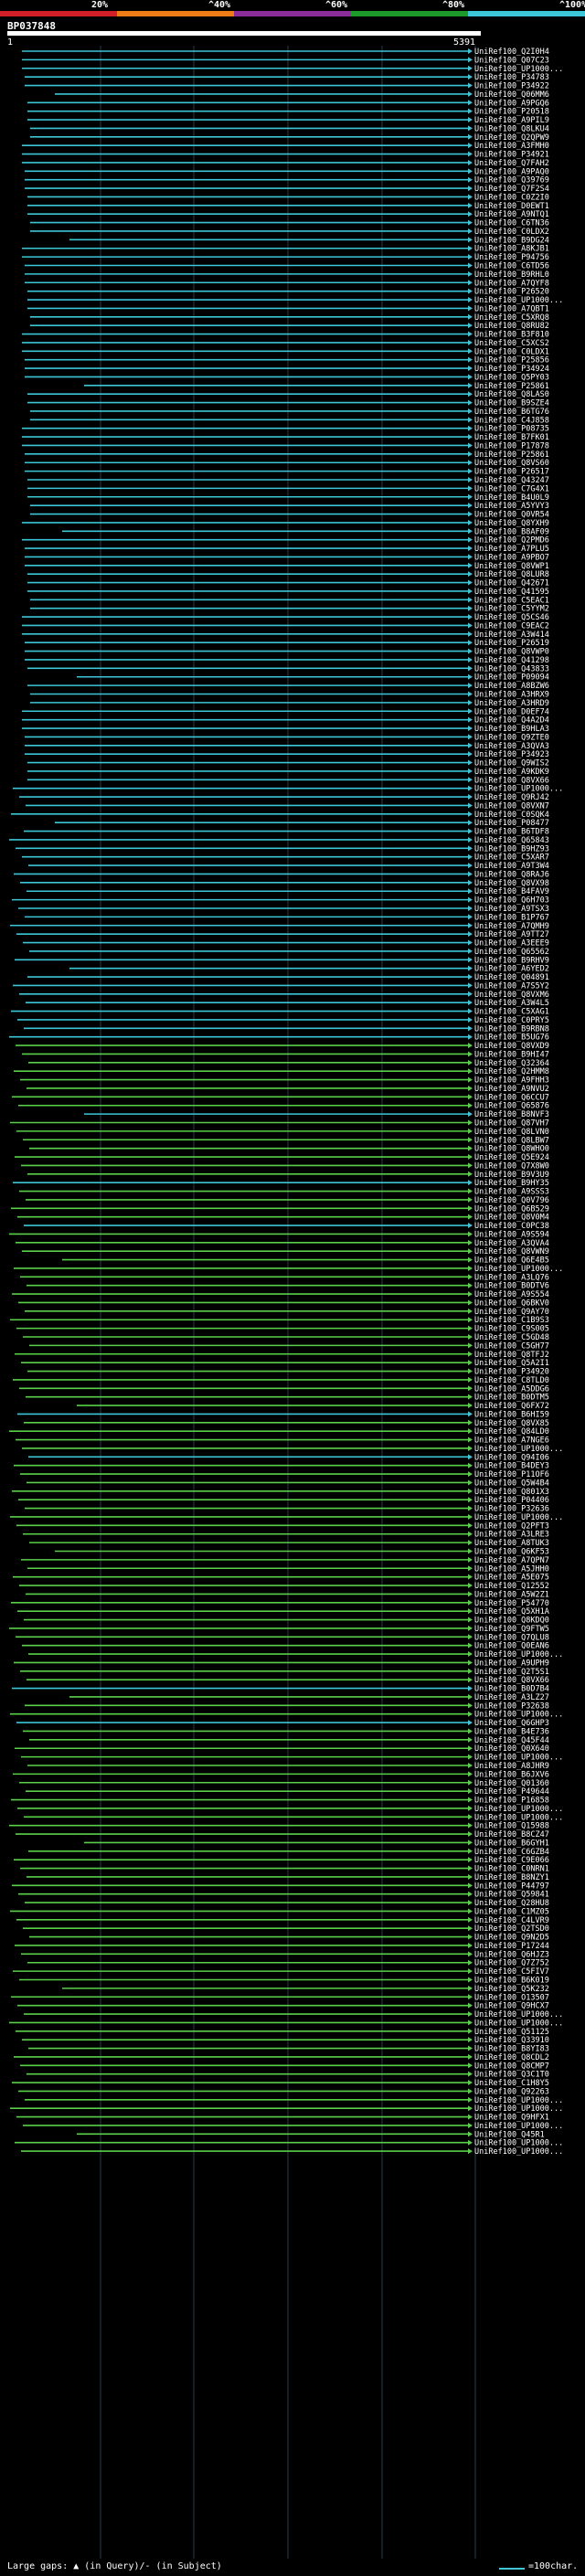 Image resolution: width=585 pixels, height=2576 pixels. Describe the element at coordinates (512, 1089) in the screenshot. I see `hit-label: UniRef100_A9NVU2` at that location.